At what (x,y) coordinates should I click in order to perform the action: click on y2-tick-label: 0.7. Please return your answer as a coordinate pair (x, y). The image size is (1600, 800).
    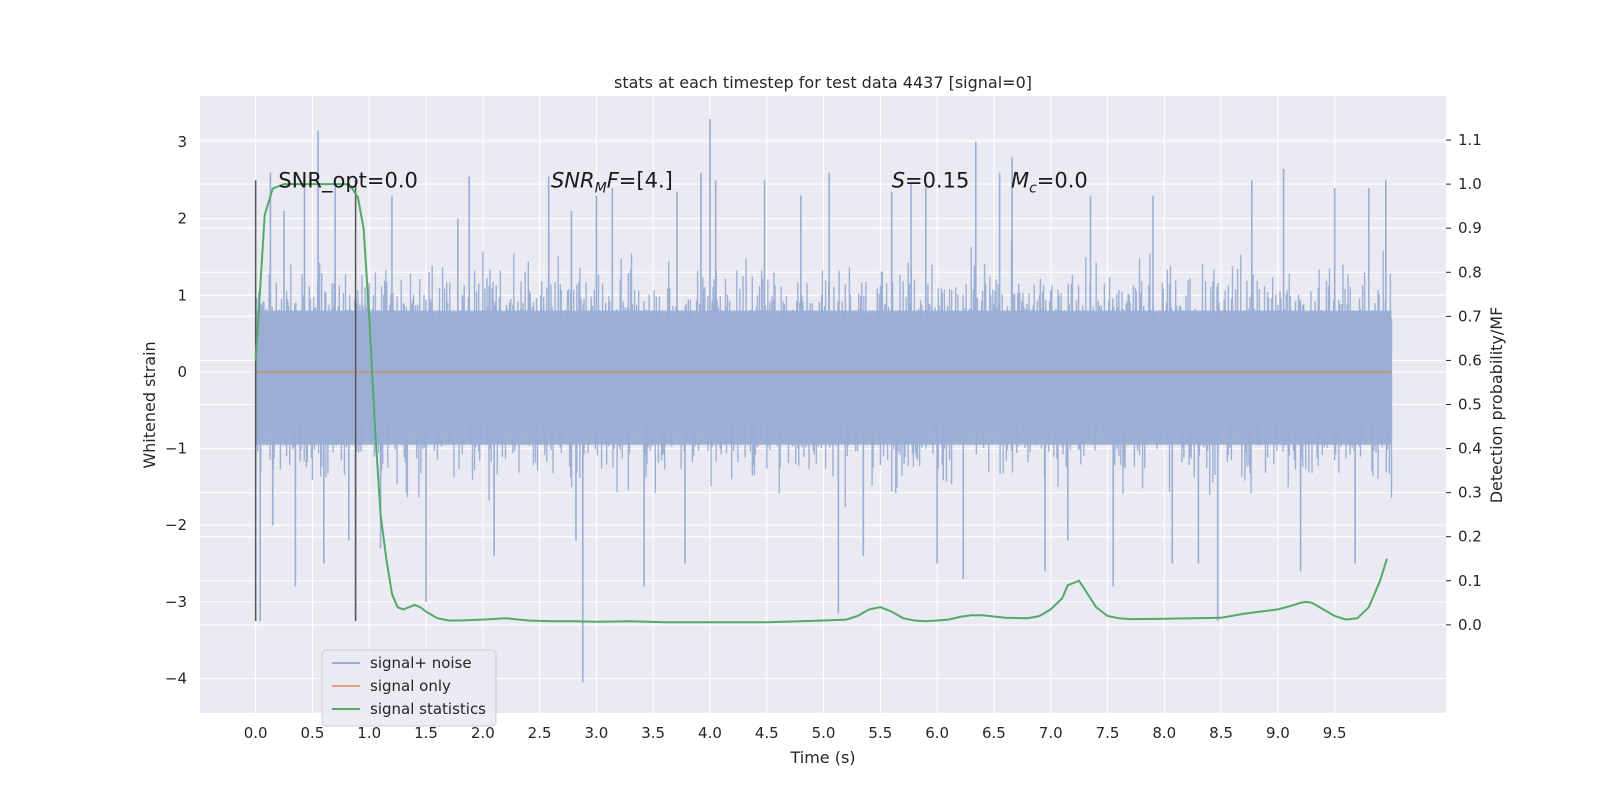
    Looking at the image, I should click on (1470, 316).